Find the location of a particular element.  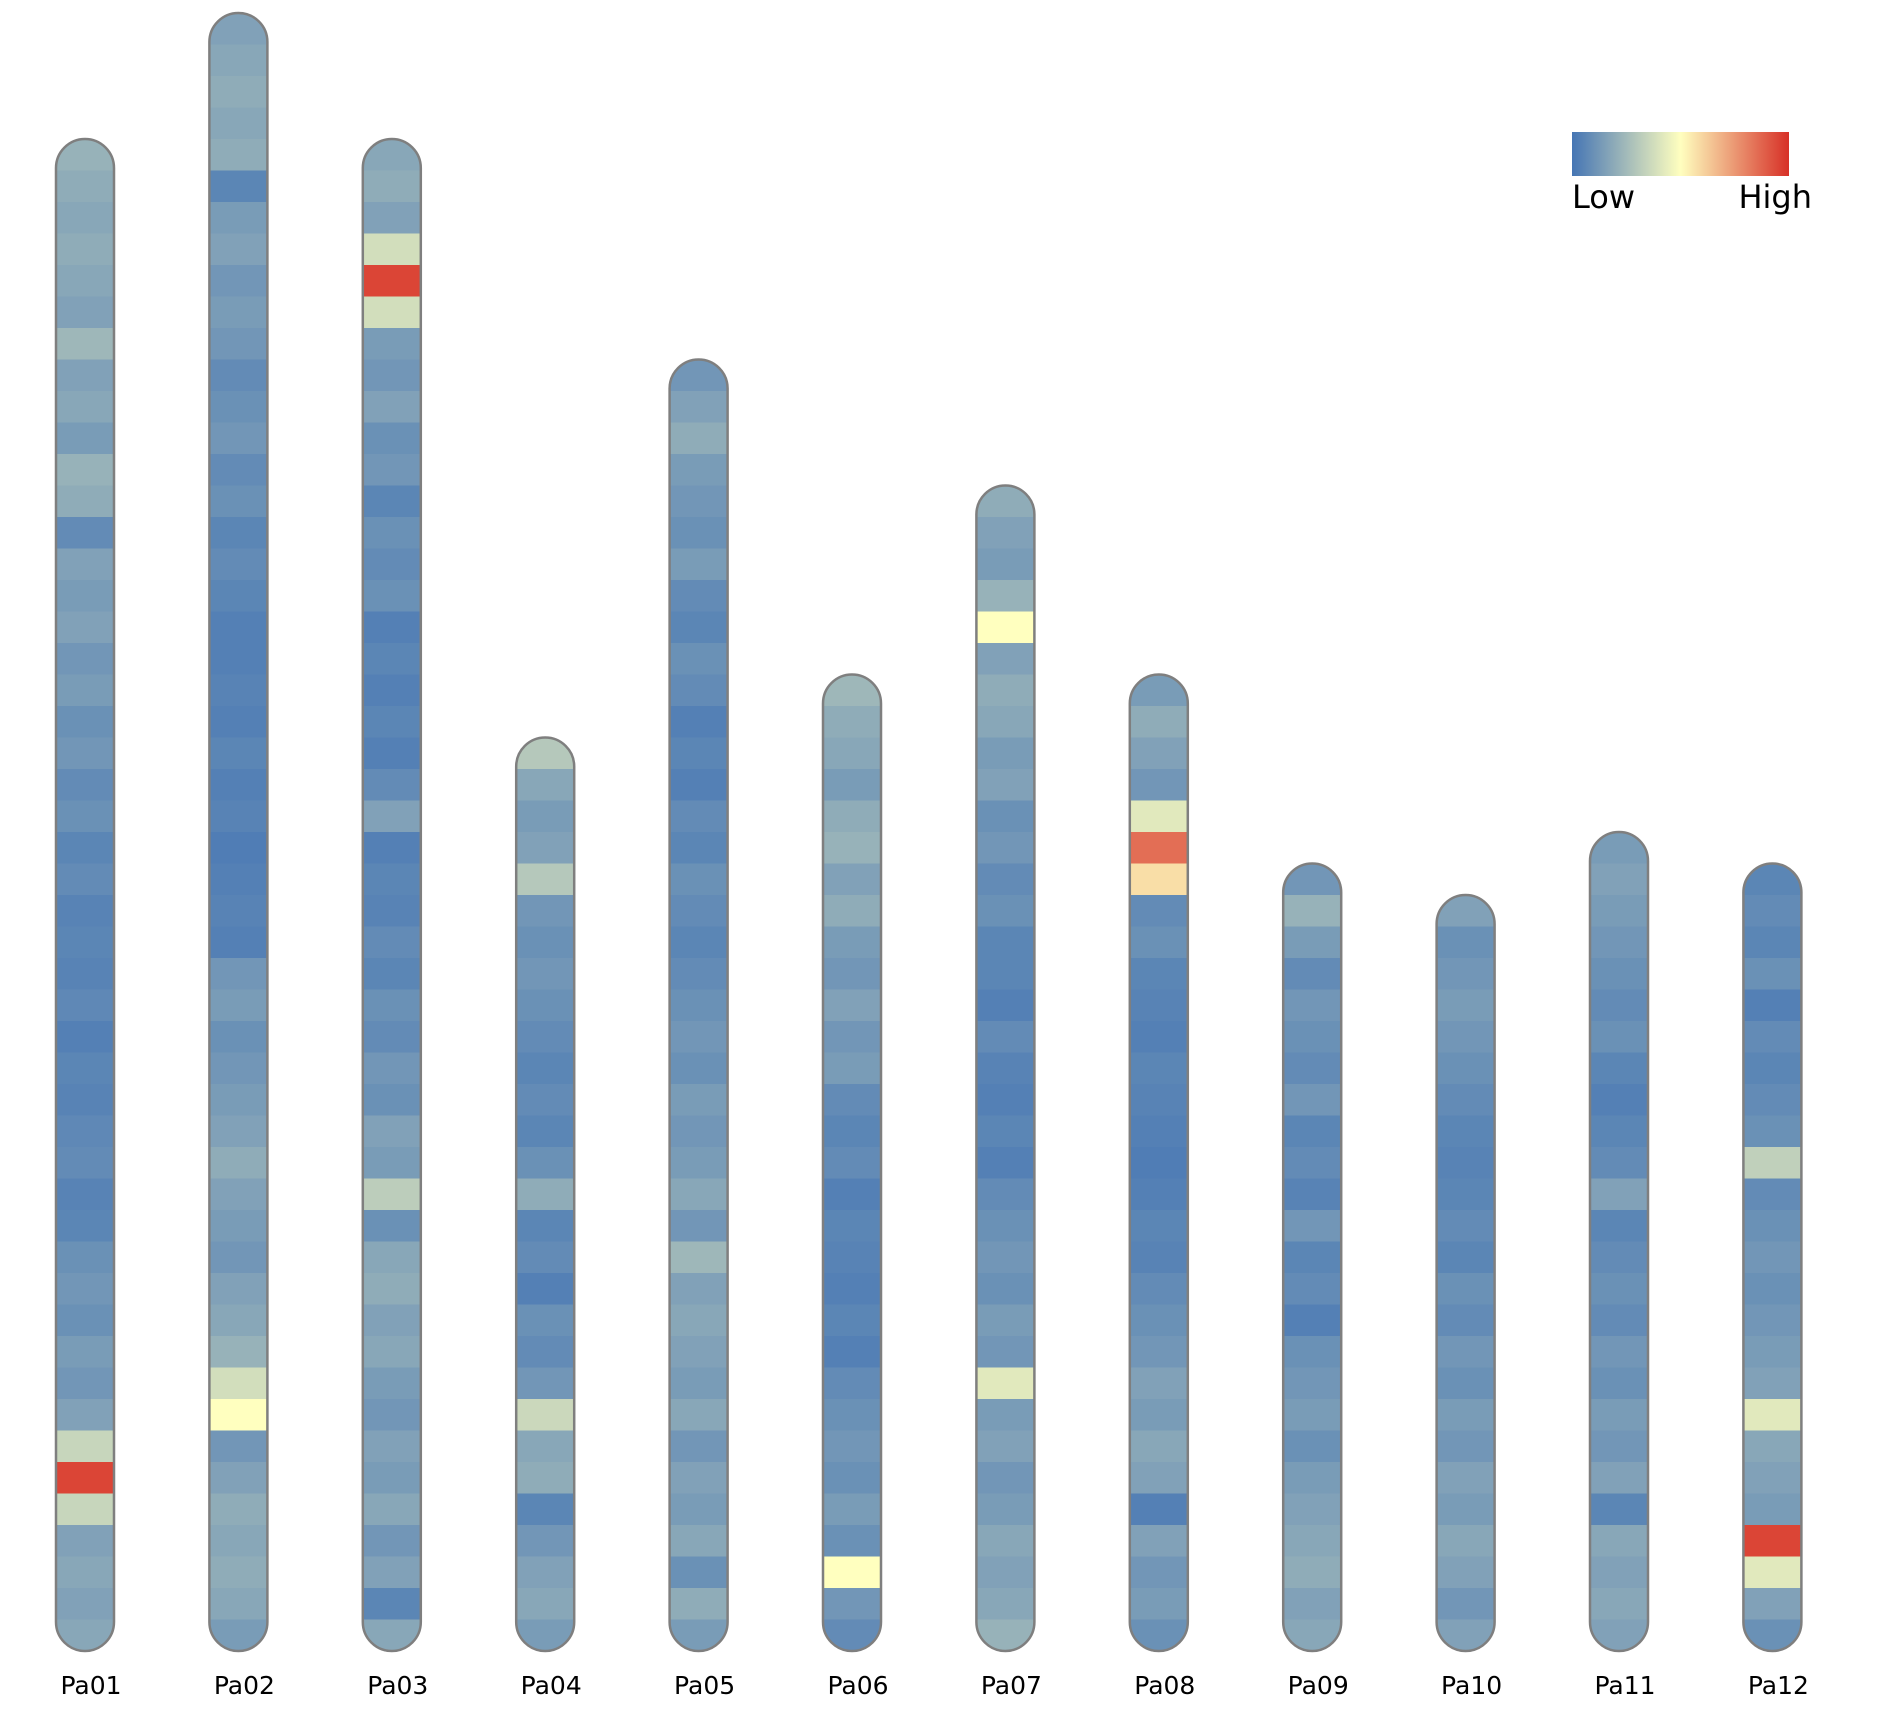

legend-low-label: Low is located at coordinates (1603, 197).